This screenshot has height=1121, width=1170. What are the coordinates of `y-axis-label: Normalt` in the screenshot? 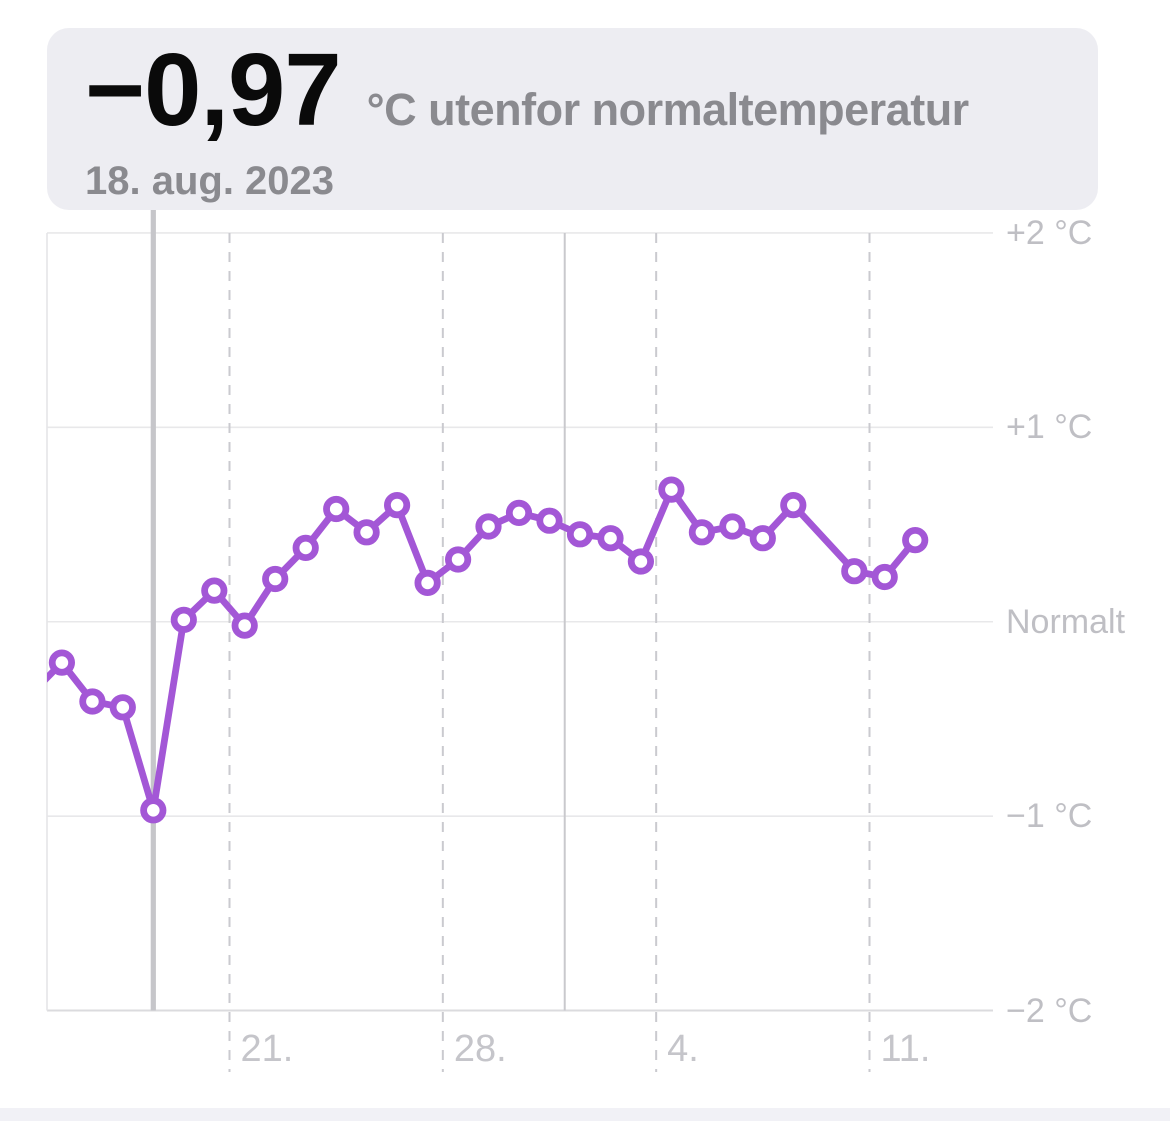 It's located at (1066, 621).